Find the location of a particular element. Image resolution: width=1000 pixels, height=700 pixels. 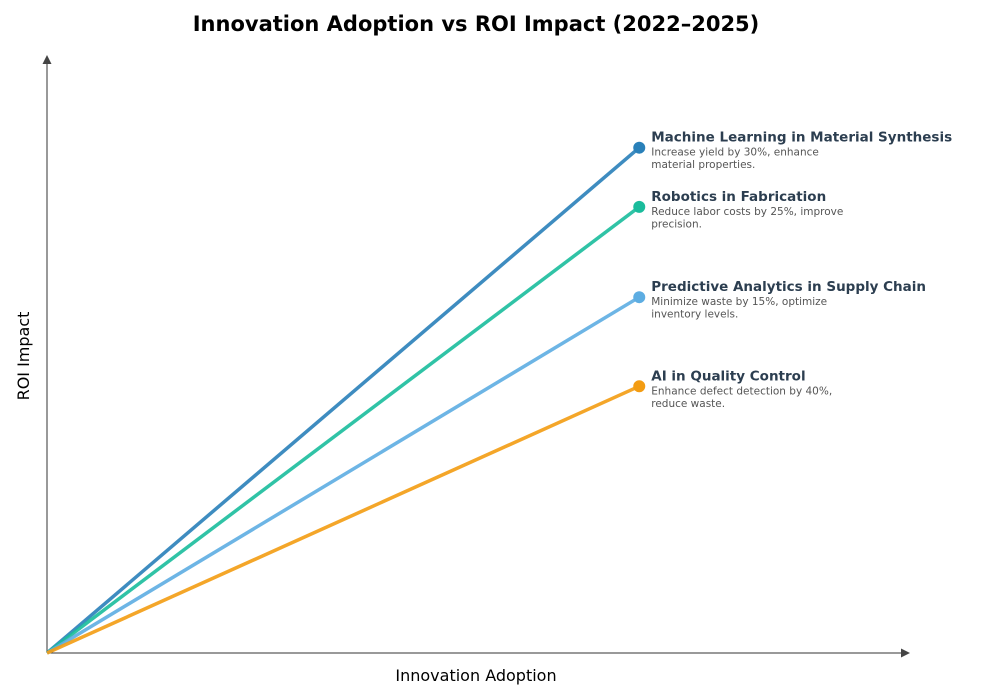

series-label: Robotics in Fabrication is located at coordinates (738, 197).